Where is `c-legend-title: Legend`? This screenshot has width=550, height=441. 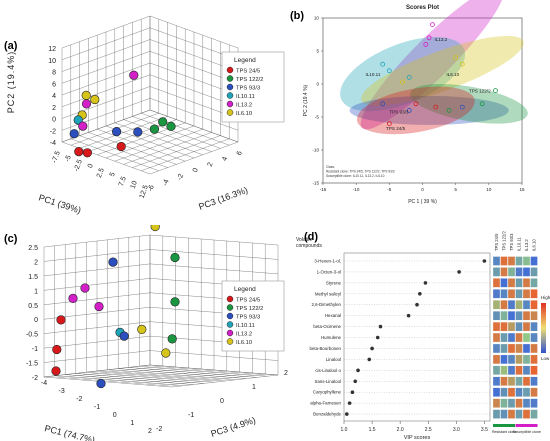 c-legend-title: Legend is located at coordinates (245, 289).